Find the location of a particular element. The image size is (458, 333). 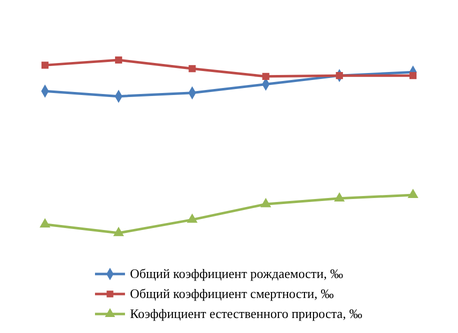

legend-label: Общий коэффициент смертности, ‰ is located at coordinates (232, 293).